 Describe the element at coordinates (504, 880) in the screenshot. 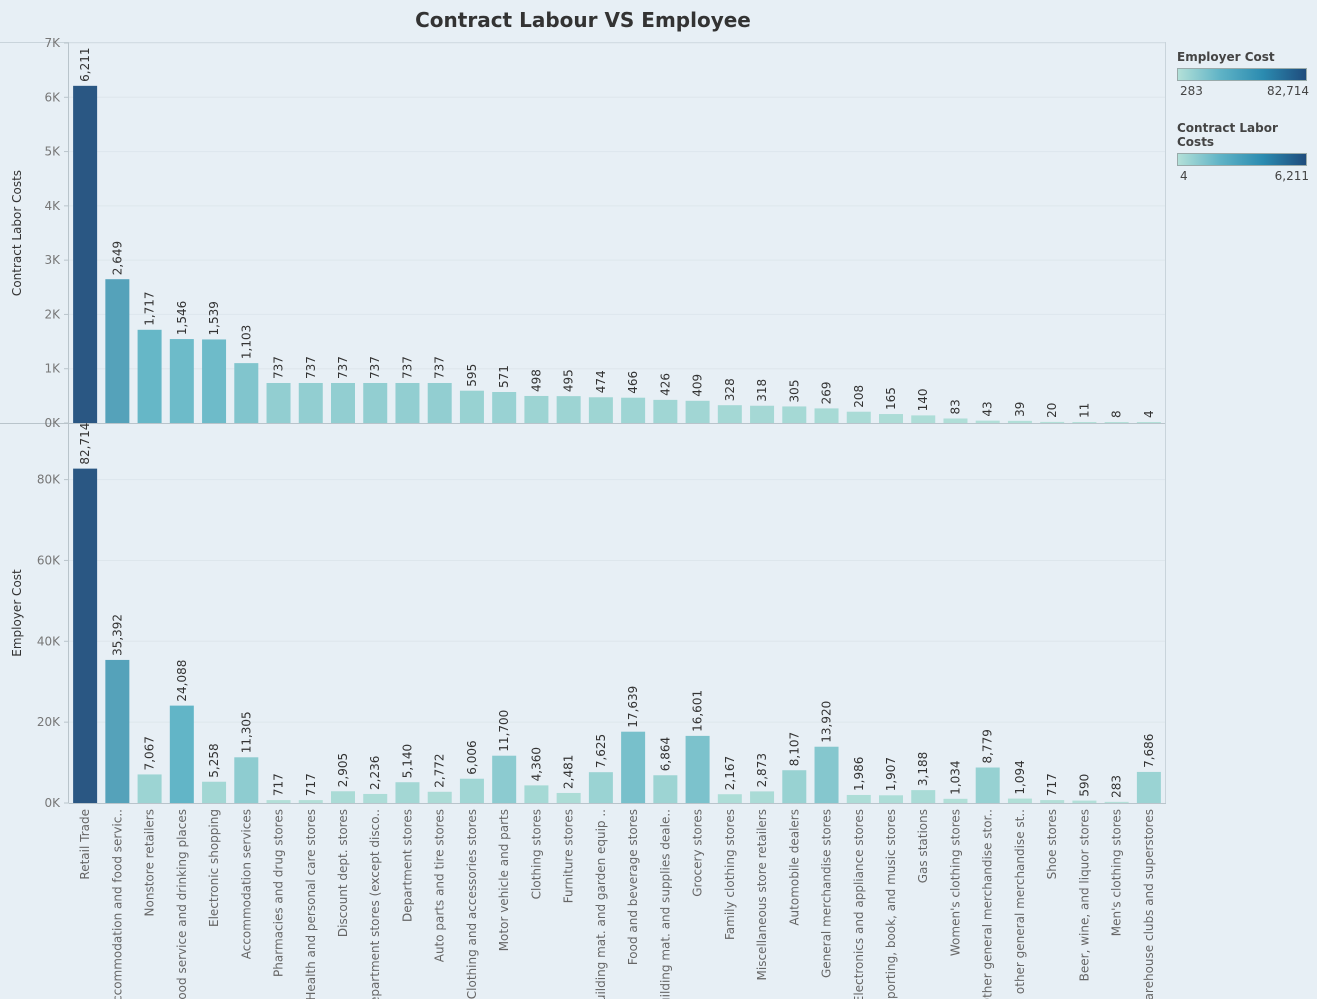

I see `x-tick-label: Motor vehicle and parts` at that location.